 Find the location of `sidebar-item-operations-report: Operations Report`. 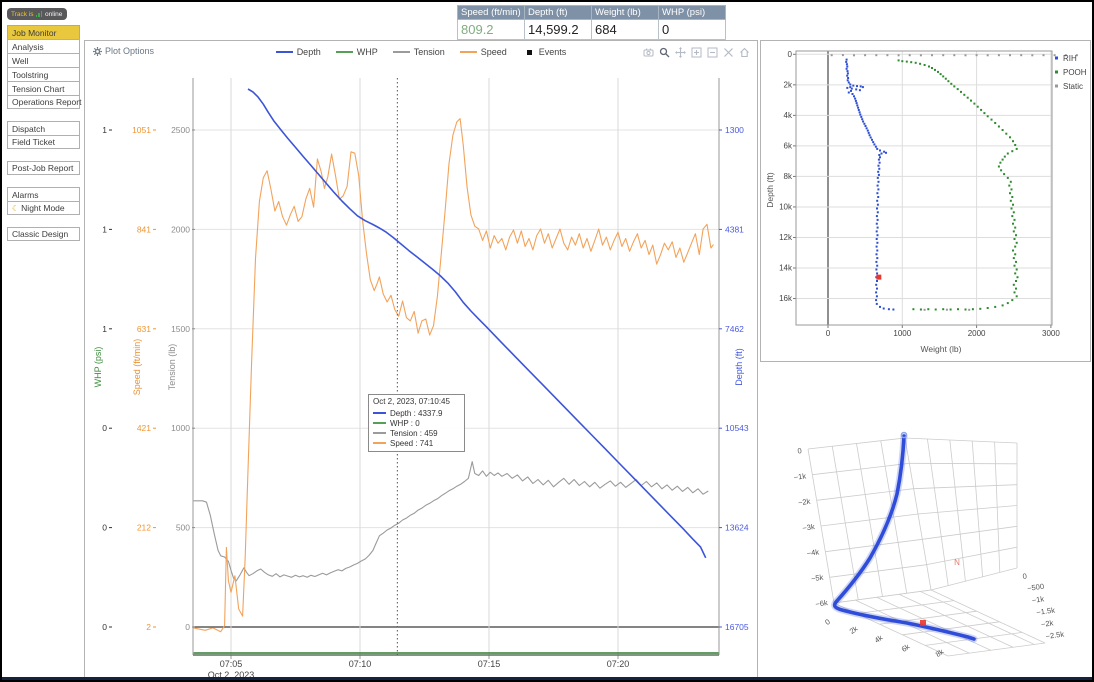

sidebar-item-operations-report: Operations Report is located at coordinates (44, 102).